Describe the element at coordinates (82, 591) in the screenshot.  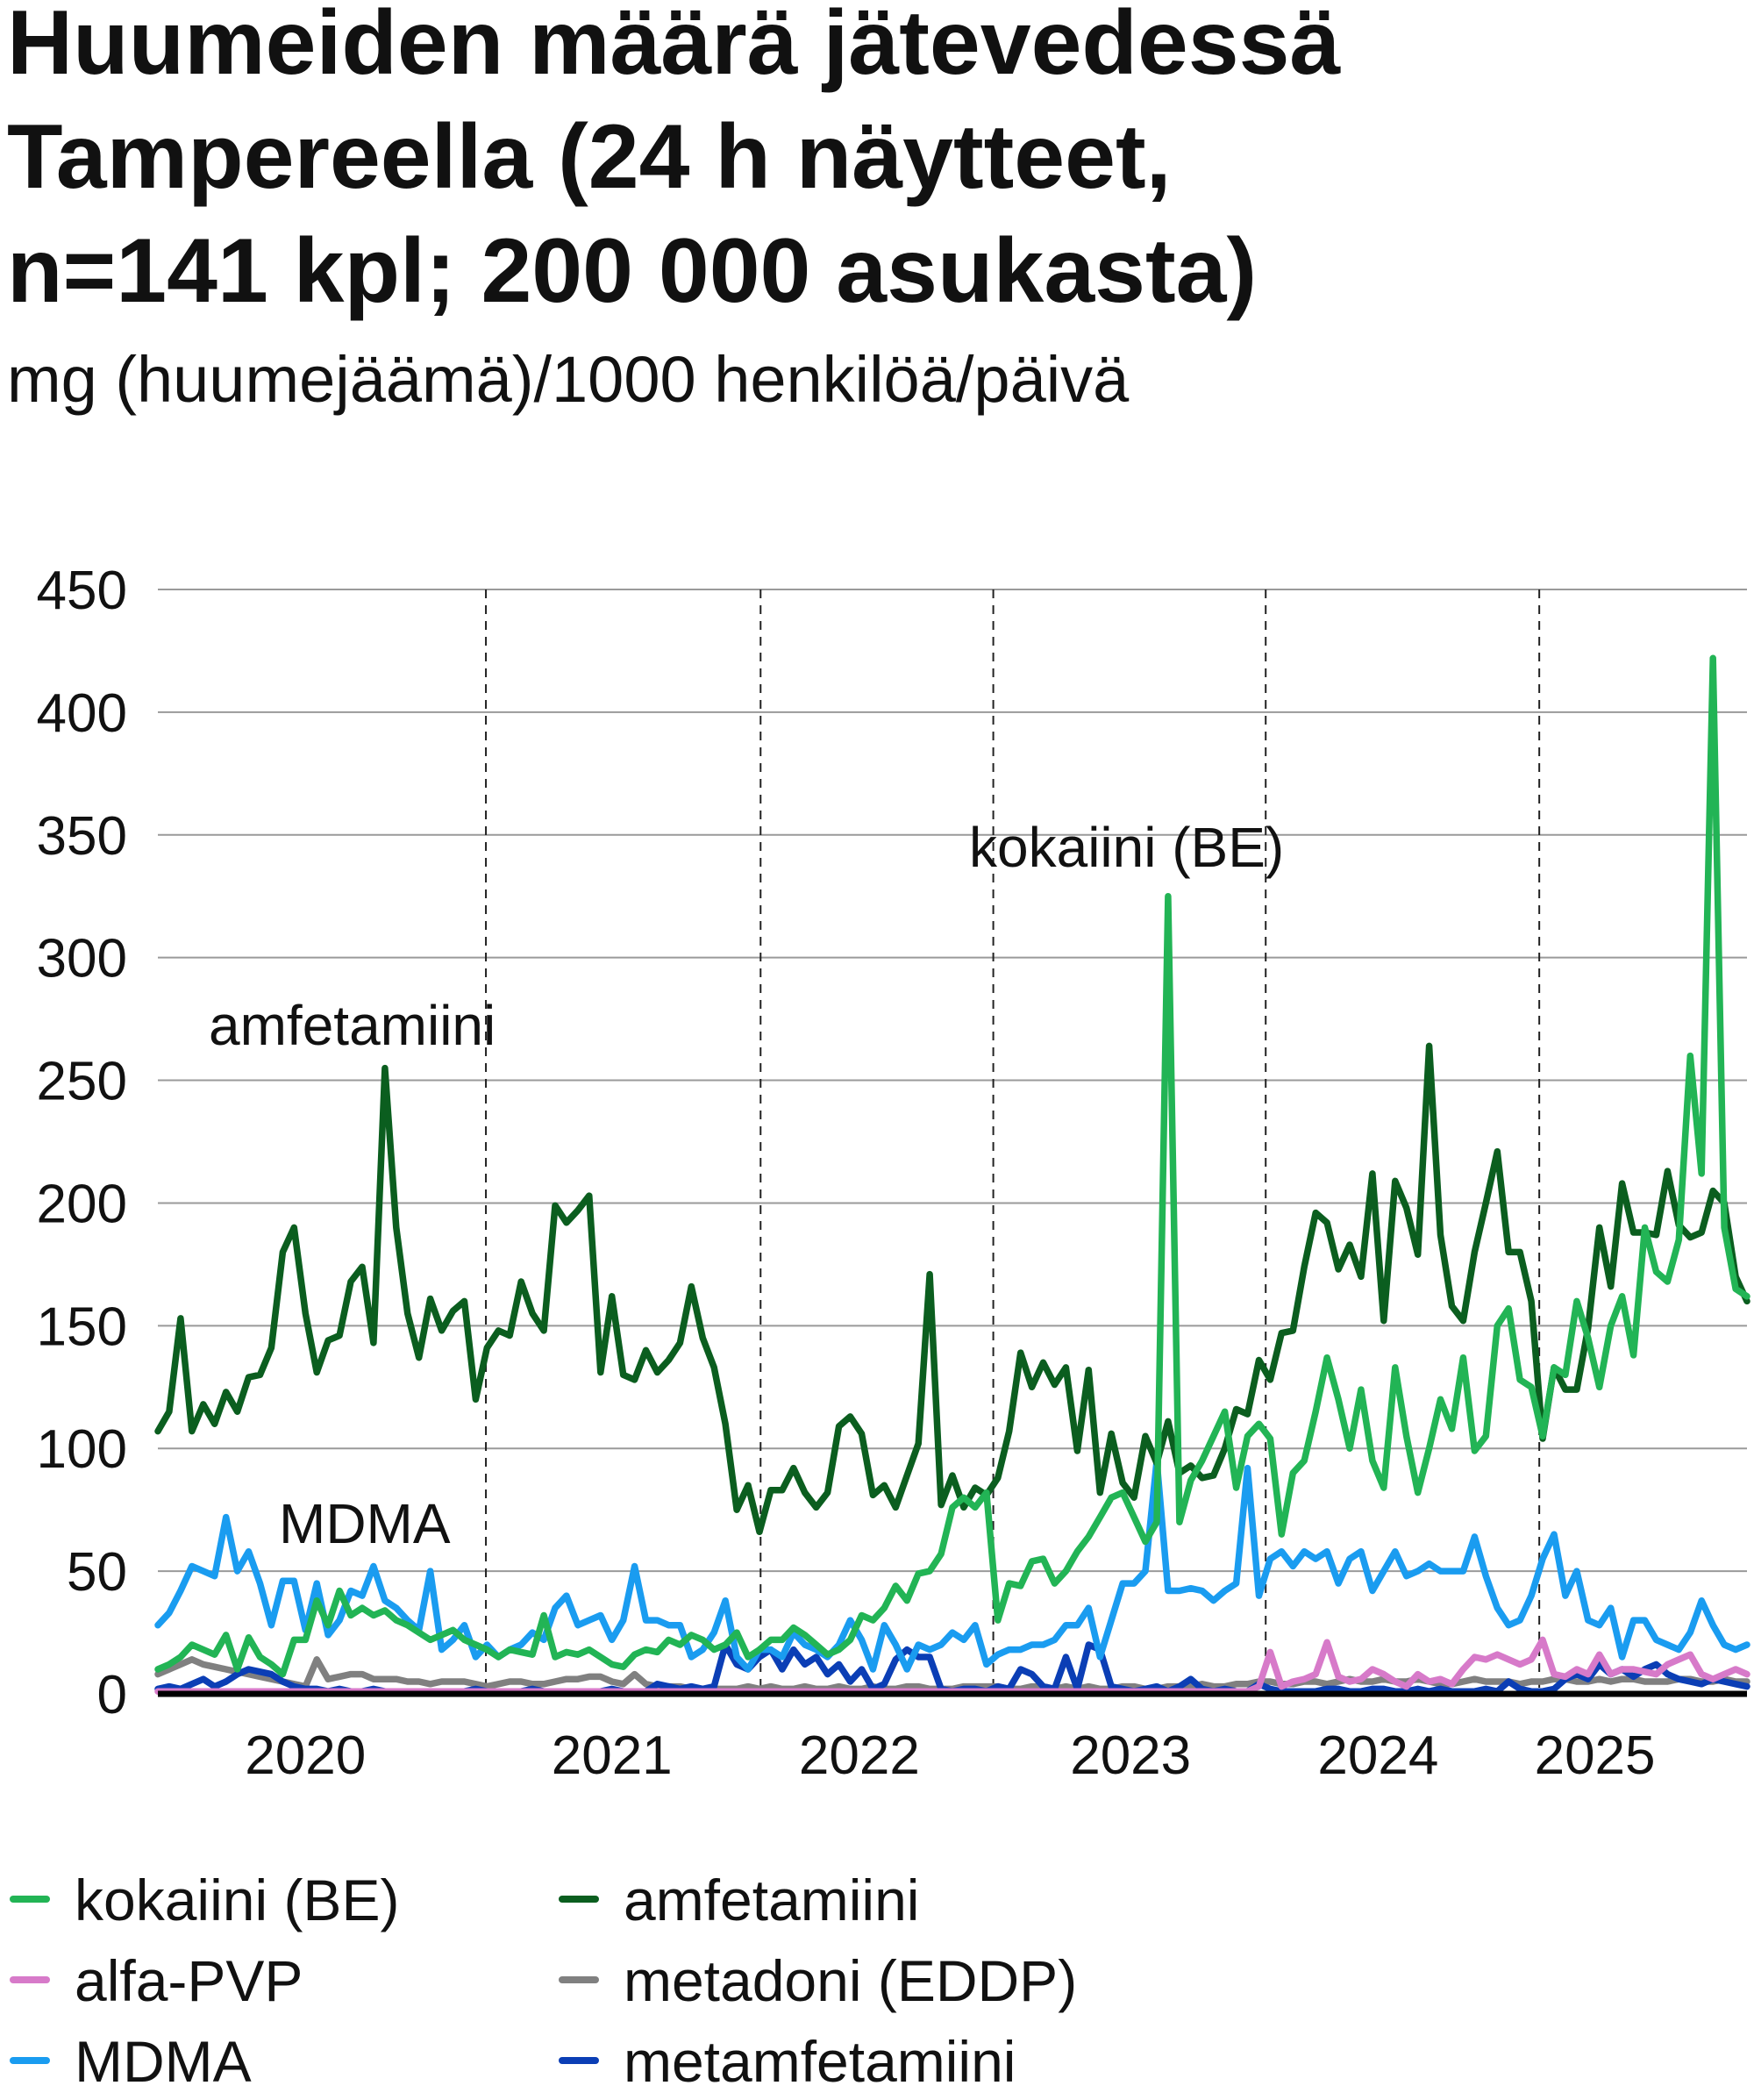
I see `y-tick-label: 450` at that location.